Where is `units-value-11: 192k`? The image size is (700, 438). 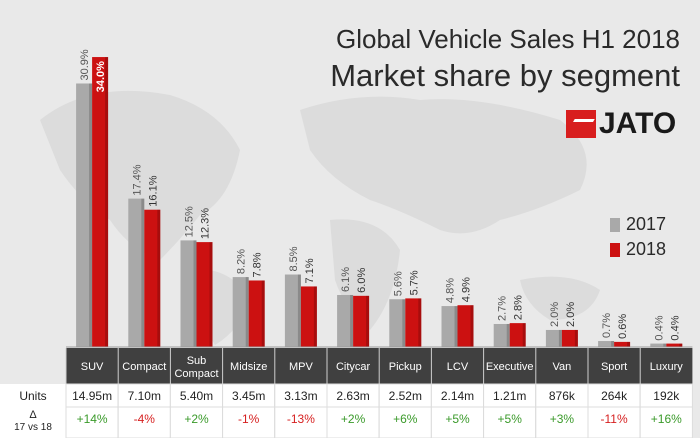 units-value-11: 192k is located at coordinates (666, 396).